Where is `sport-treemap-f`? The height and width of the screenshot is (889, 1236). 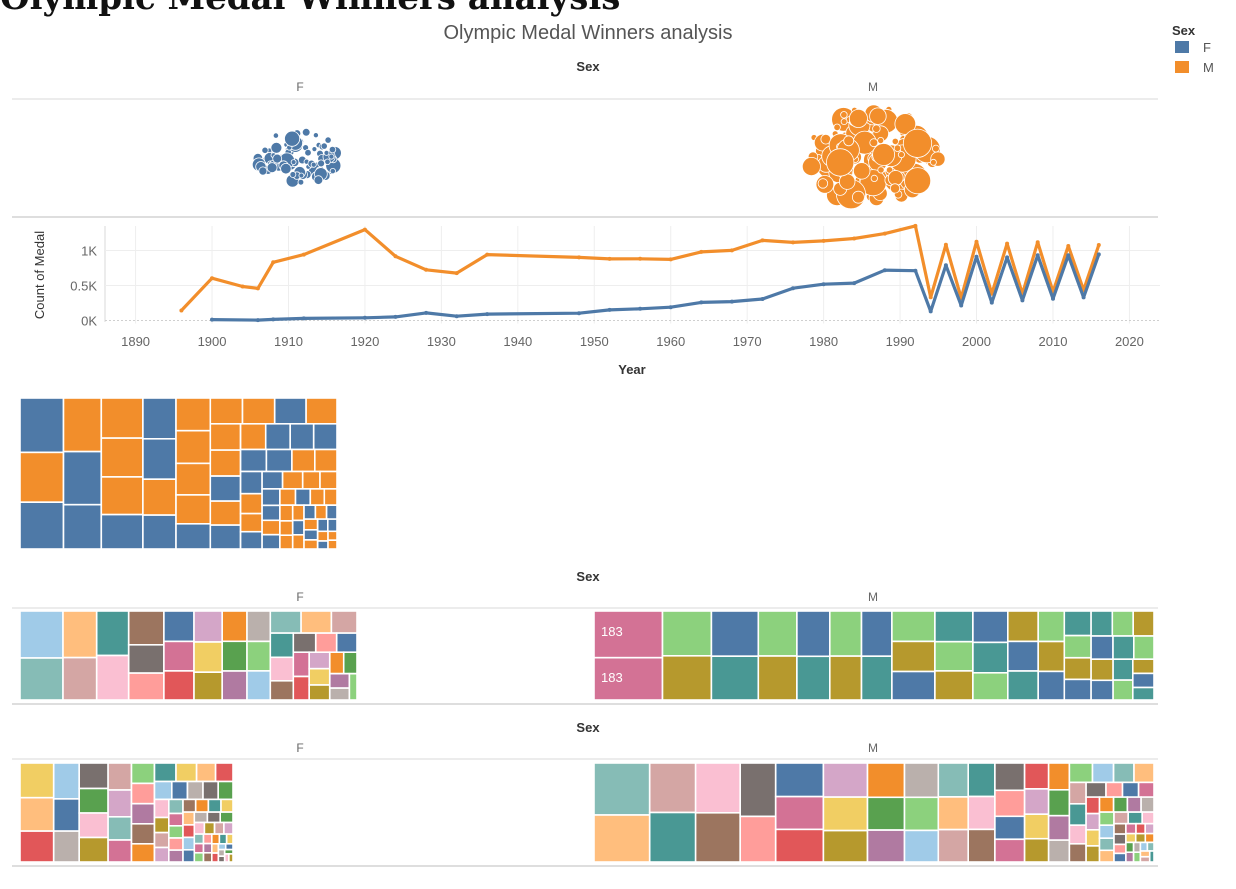 sport-treemap-f is located at coordinates (188, 655).